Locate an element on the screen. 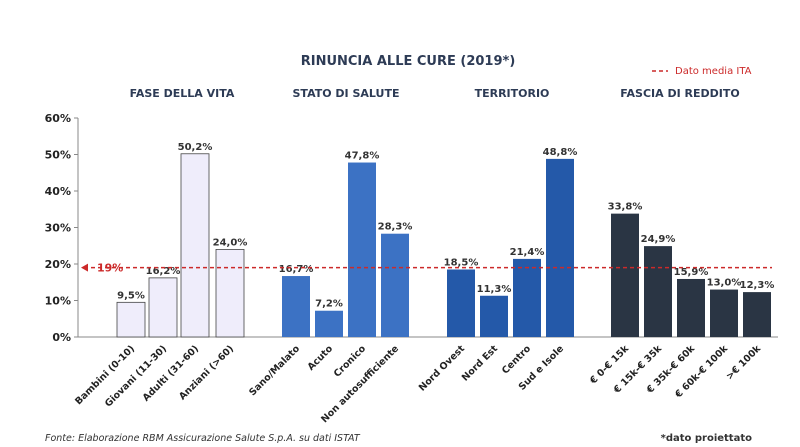  category-label: Sano/Malato is located at coordinates (274, 370).